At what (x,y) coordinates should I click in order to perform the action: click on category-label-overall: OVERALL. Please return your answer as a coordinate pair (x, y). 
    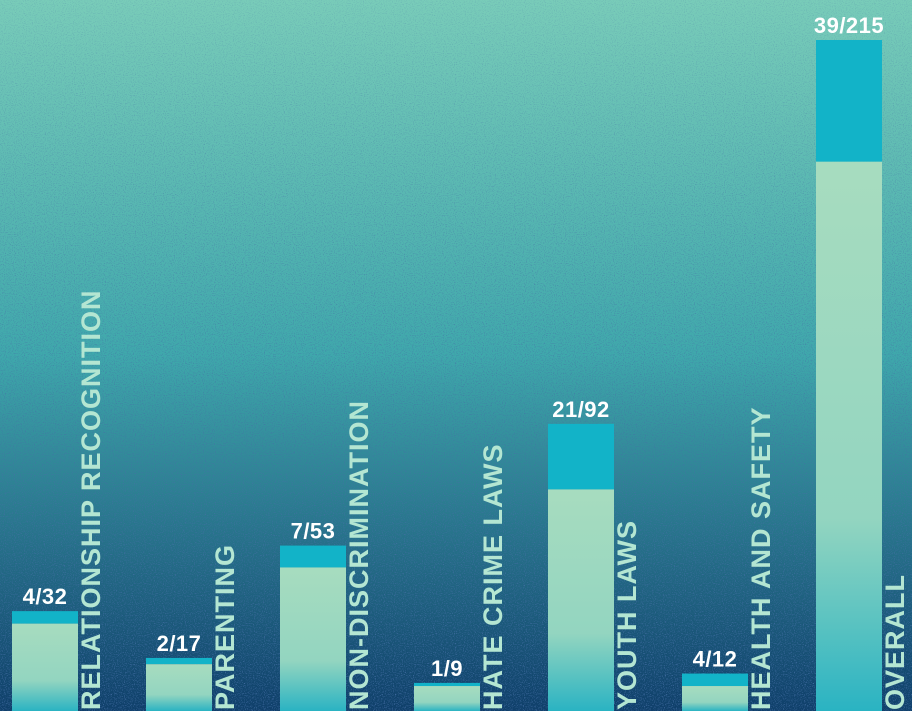
    Looking at the image, I should click on (895, 642).